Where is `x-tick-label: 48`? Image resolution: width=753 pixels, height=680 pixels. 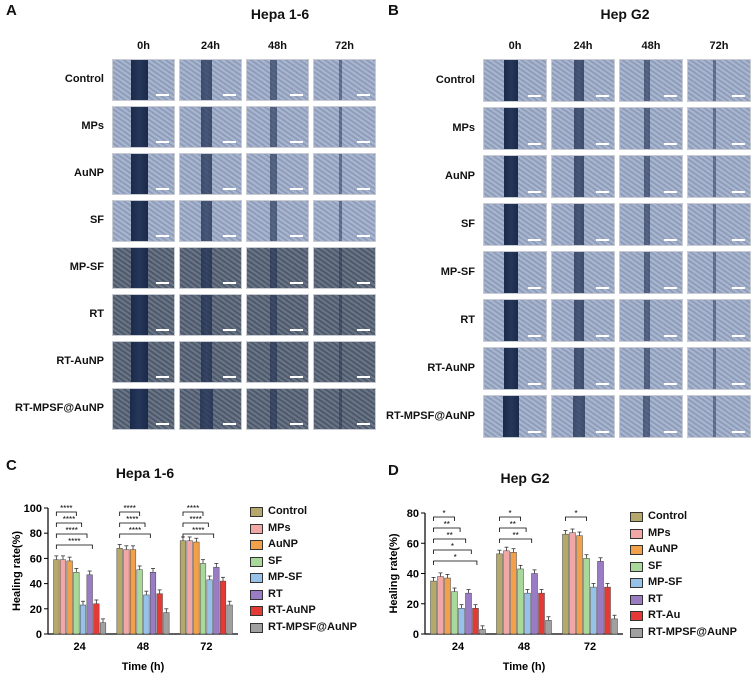 x-tick-label: 48 is located at coordinates (524, 647).